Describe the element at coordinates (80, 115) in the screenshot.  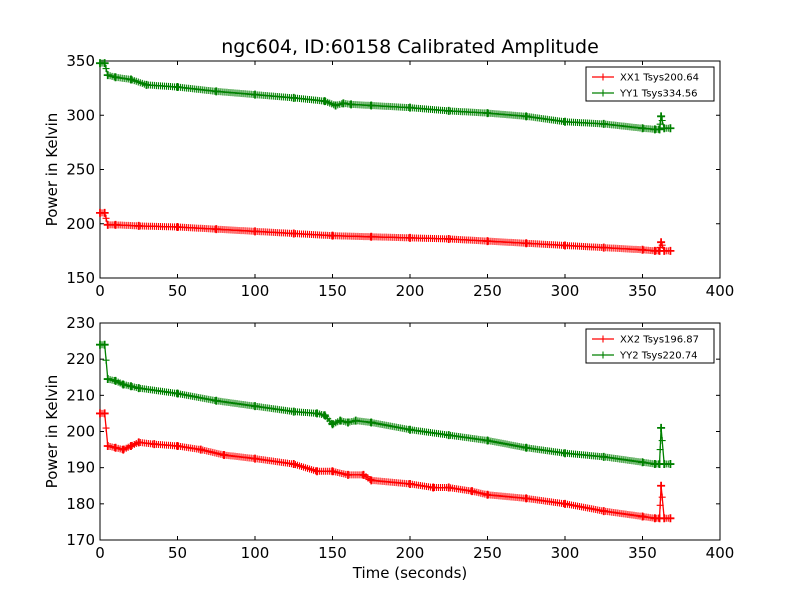
I see `y-tick-label: 300` at that location.